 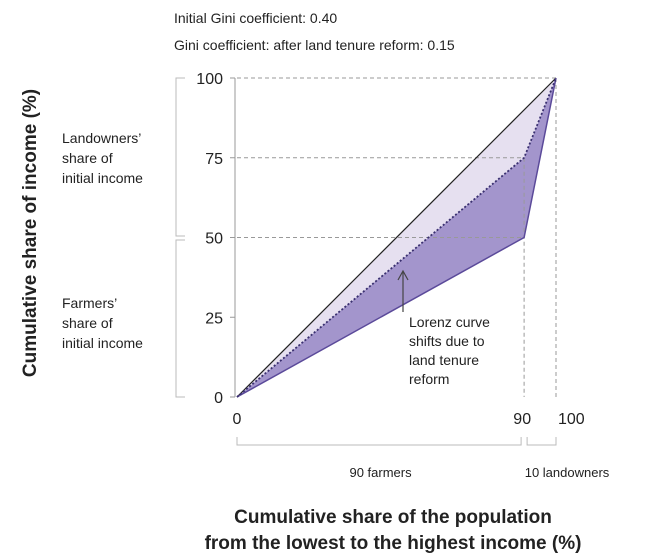 I want to click on y-tick-label: 25, so click(x=214, y=318).